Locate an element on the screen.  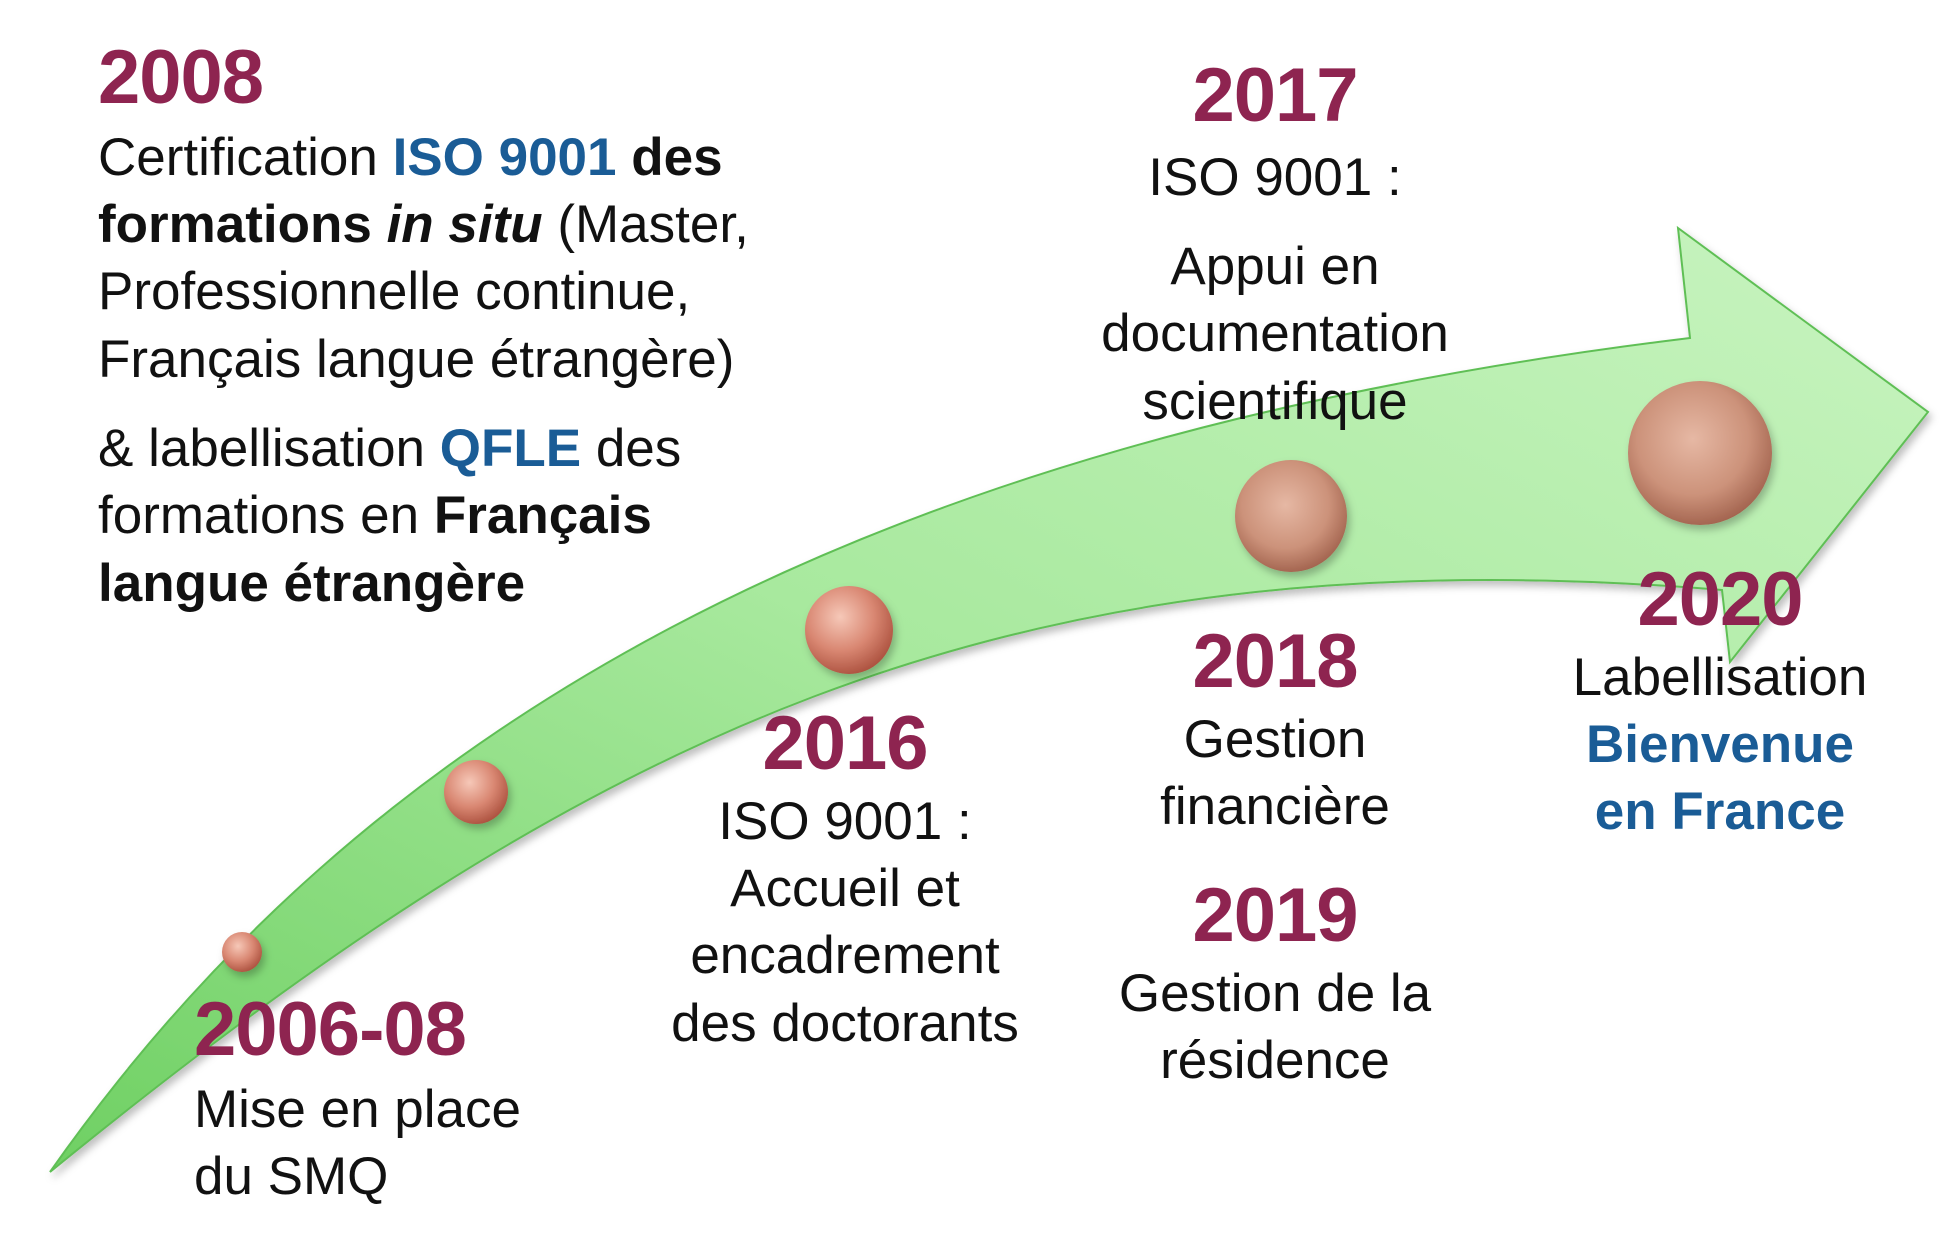
milestone-text-line: Gestion de la is located at coordinates (1275, 993).